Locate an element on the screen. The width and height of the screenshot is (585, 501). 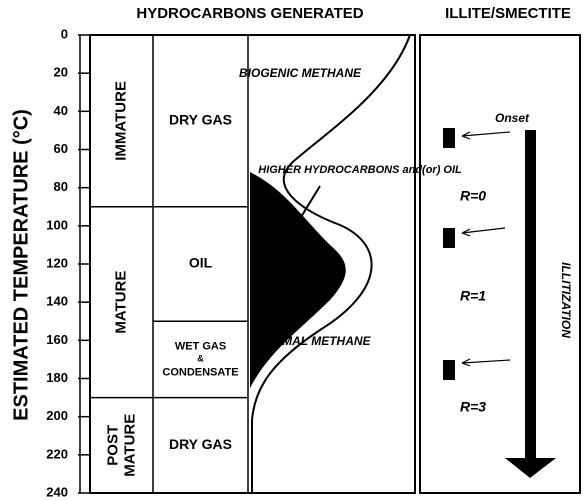
y-tick-label: 120 is located at coordinates (57, 262).